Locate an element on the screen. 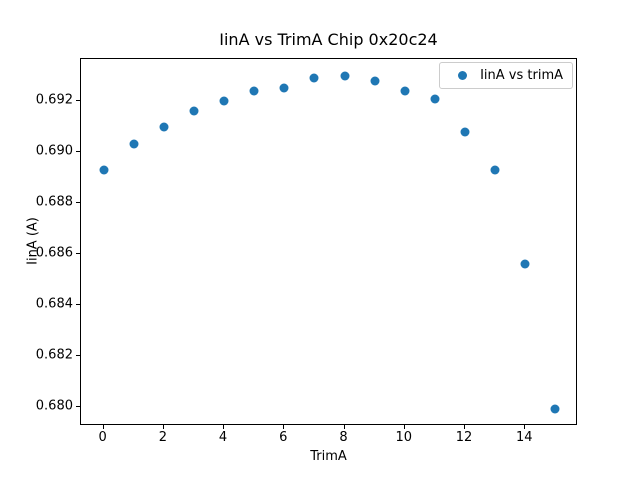 The width and height of the screenshot is (640, 480). x-tick-label: 8 is located at coordinates (343, 437).